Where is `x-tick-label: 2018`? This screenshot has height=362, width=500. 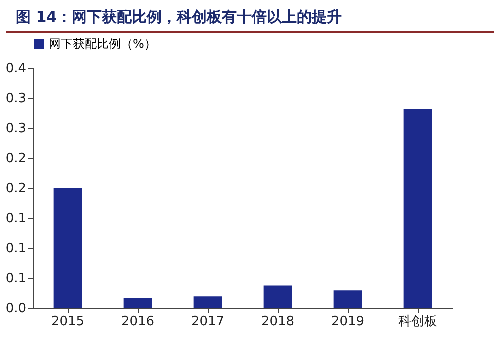
x-tick-label: 2018 is located at coordinates (278, 322).